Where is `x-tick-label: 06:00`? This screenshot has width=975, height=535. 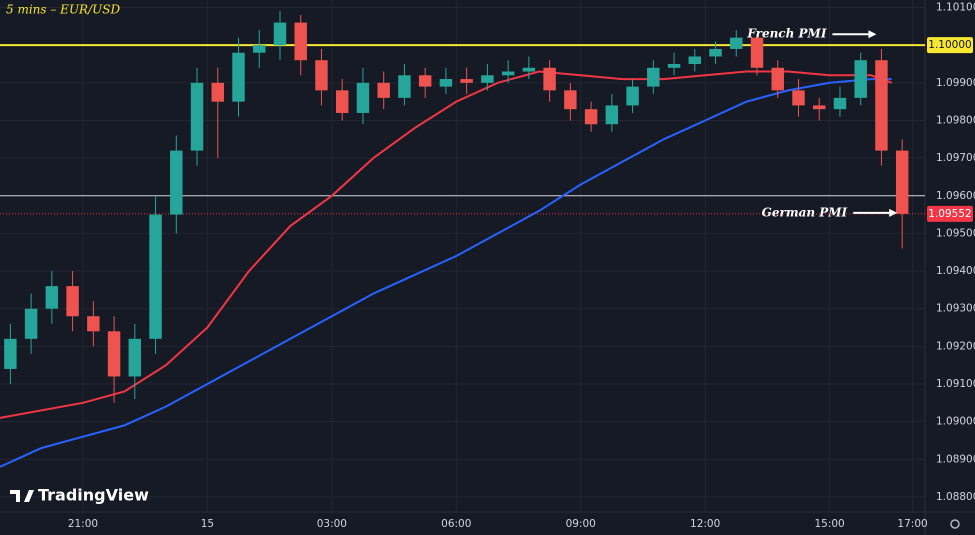
x-tick-label: 06:00 is located at coordinates (456, 524).